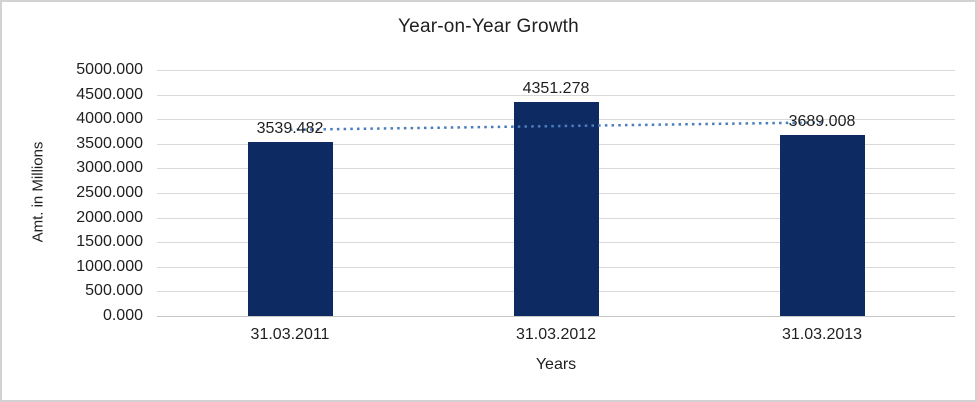 The height and width of the screenshot is (402, 977). I want to click on x-tick-label: 31.03.2013, so click(822, 334).